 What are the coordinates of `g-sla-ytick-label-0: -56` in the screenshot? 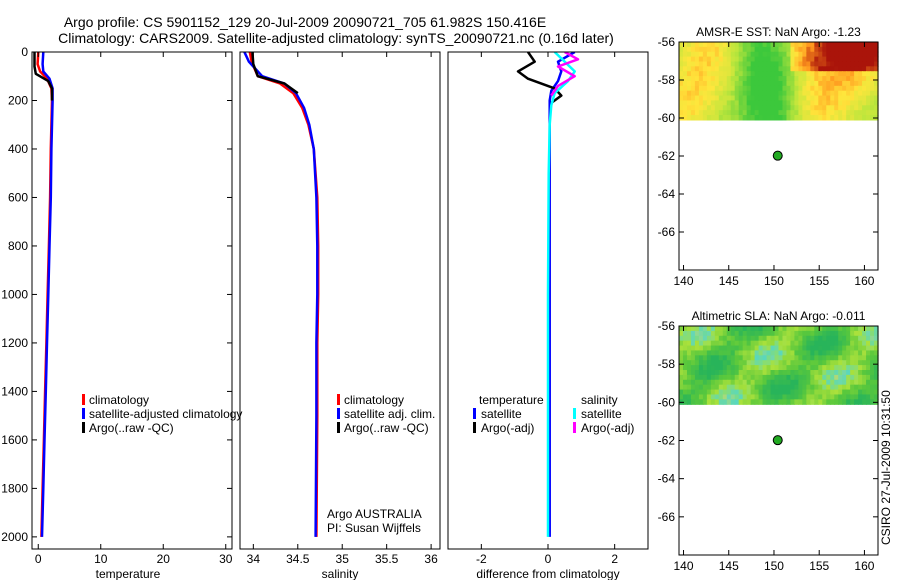 It's located at (667, 326).